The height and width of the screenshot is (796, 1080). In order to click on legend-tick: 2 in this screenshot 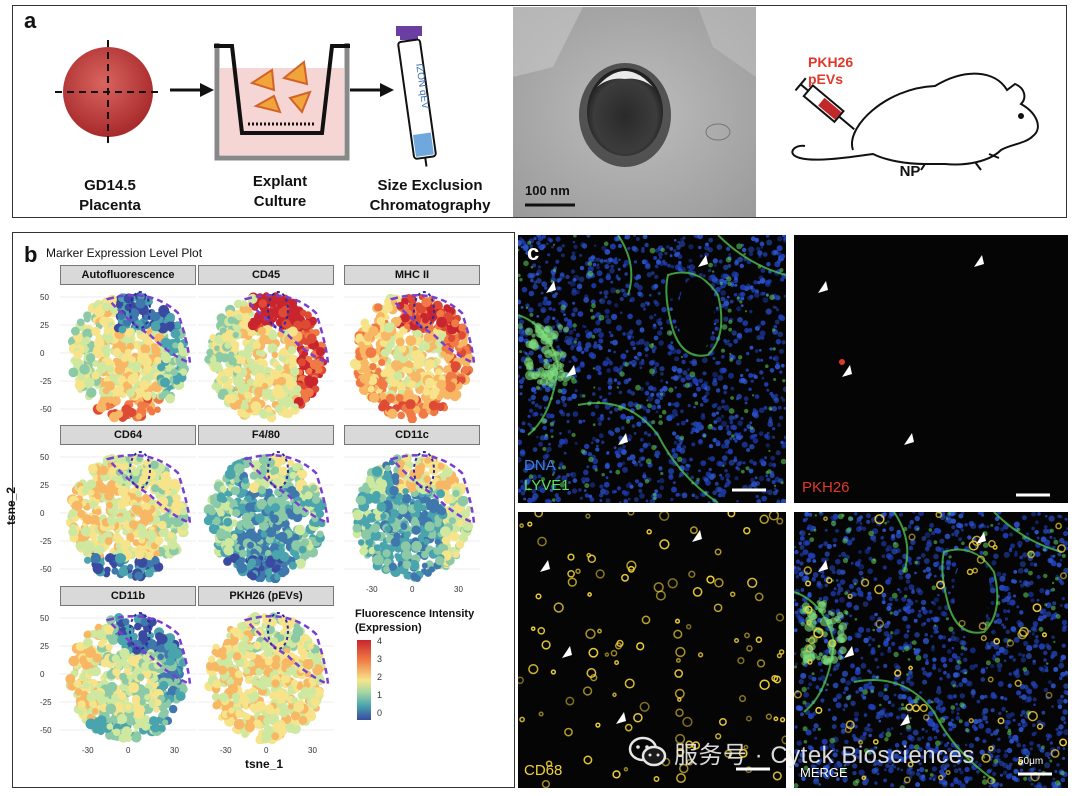, I will do `click(380, 677)`.